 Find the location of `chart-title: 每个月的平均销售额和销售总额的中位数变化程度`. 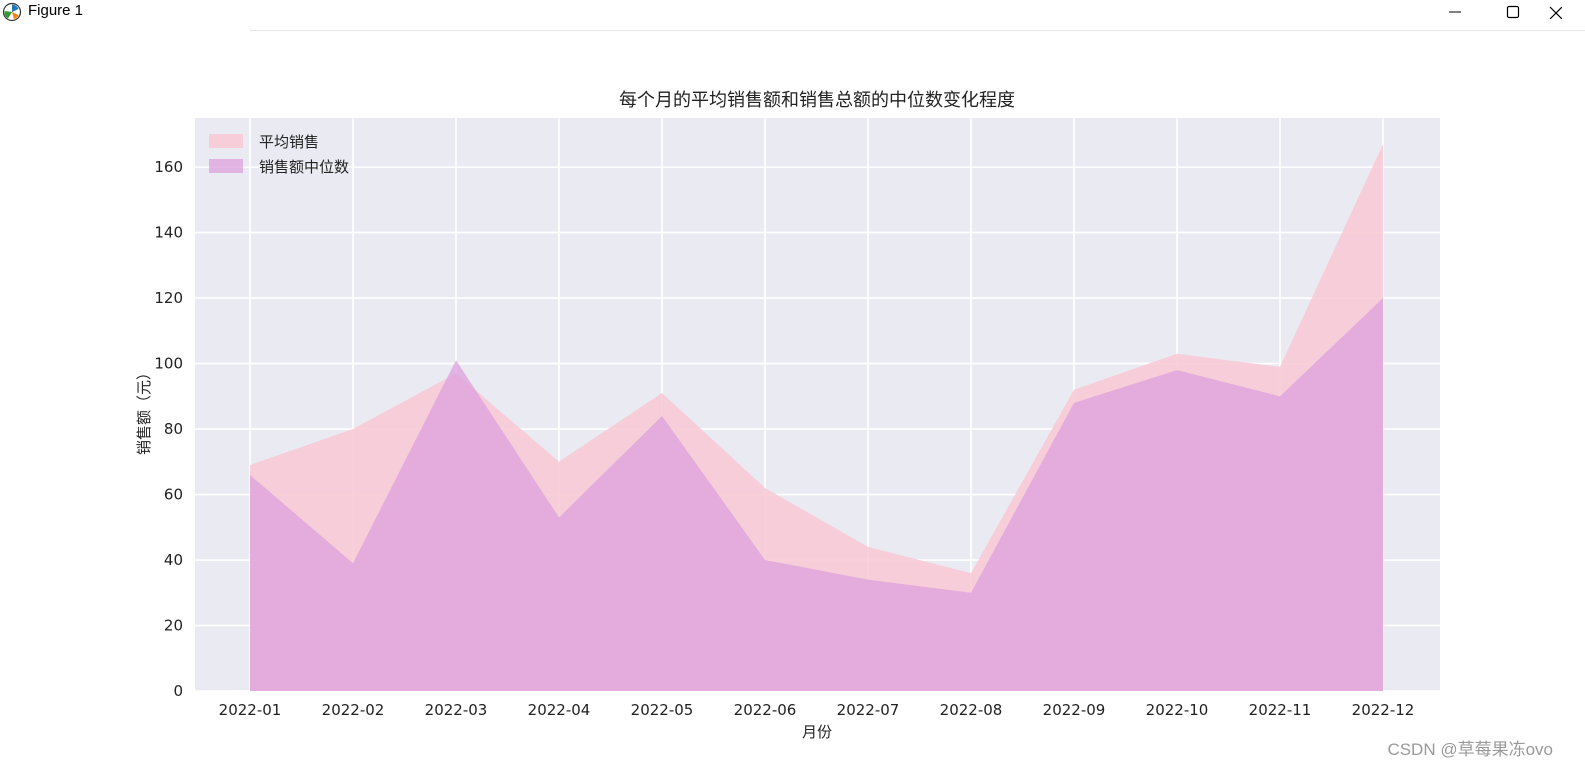

chart-title: 每个月的平均销售额和销售总额的中位数变化程度 is located at coordinates (817, 100).